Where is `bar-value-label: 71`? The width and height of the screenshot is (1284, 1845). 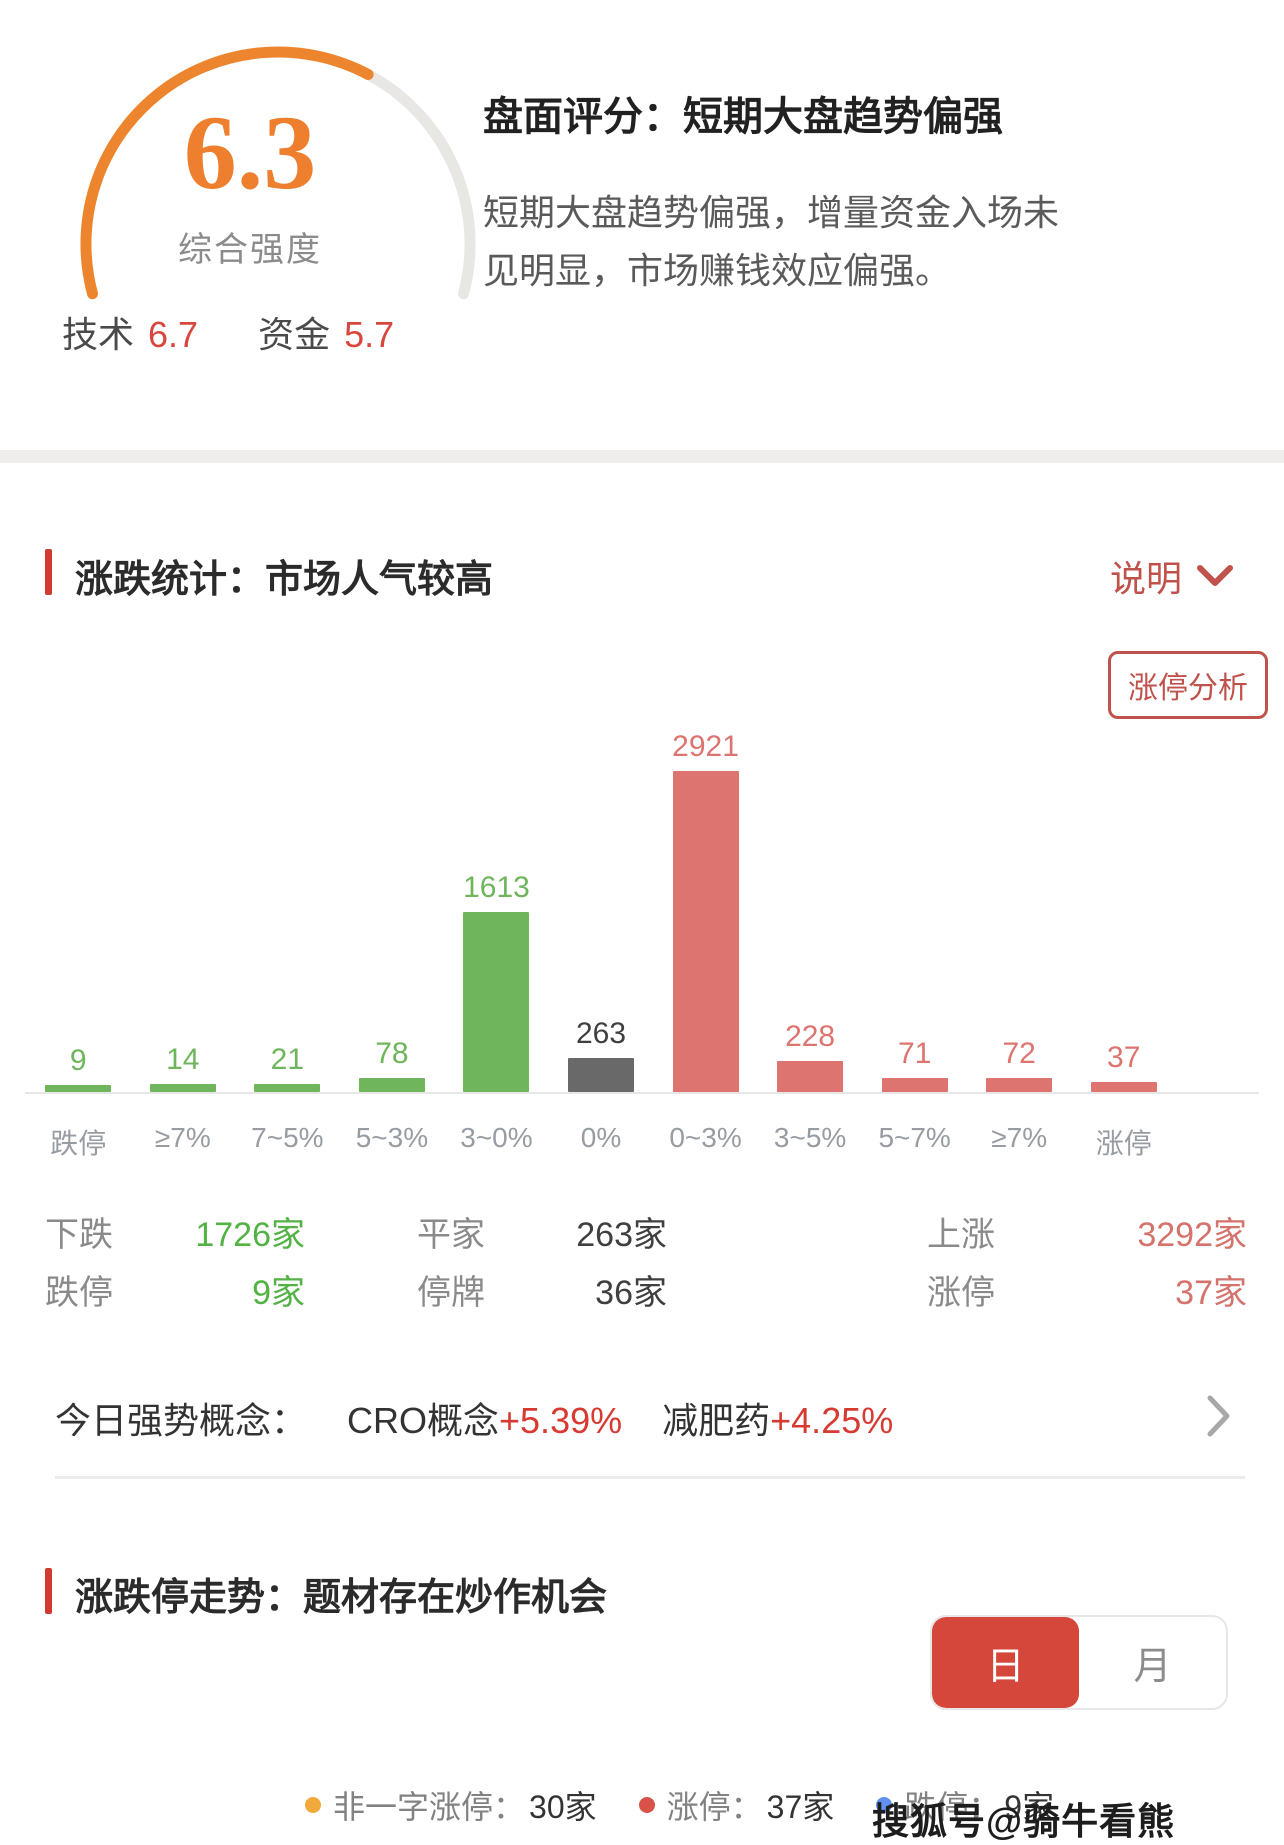 bar-value-label: 71 is located at coordinates (914, 1053).